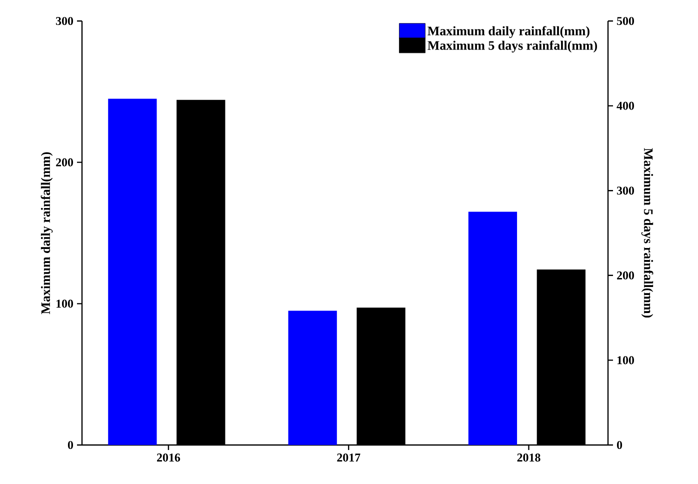 Image resolution: width=698 pixels, height=484 pixels. What do you see at coordinates (71, 445) in the screenshot?
I see `y-tick-label: 0` at bounding box center [71, 445].